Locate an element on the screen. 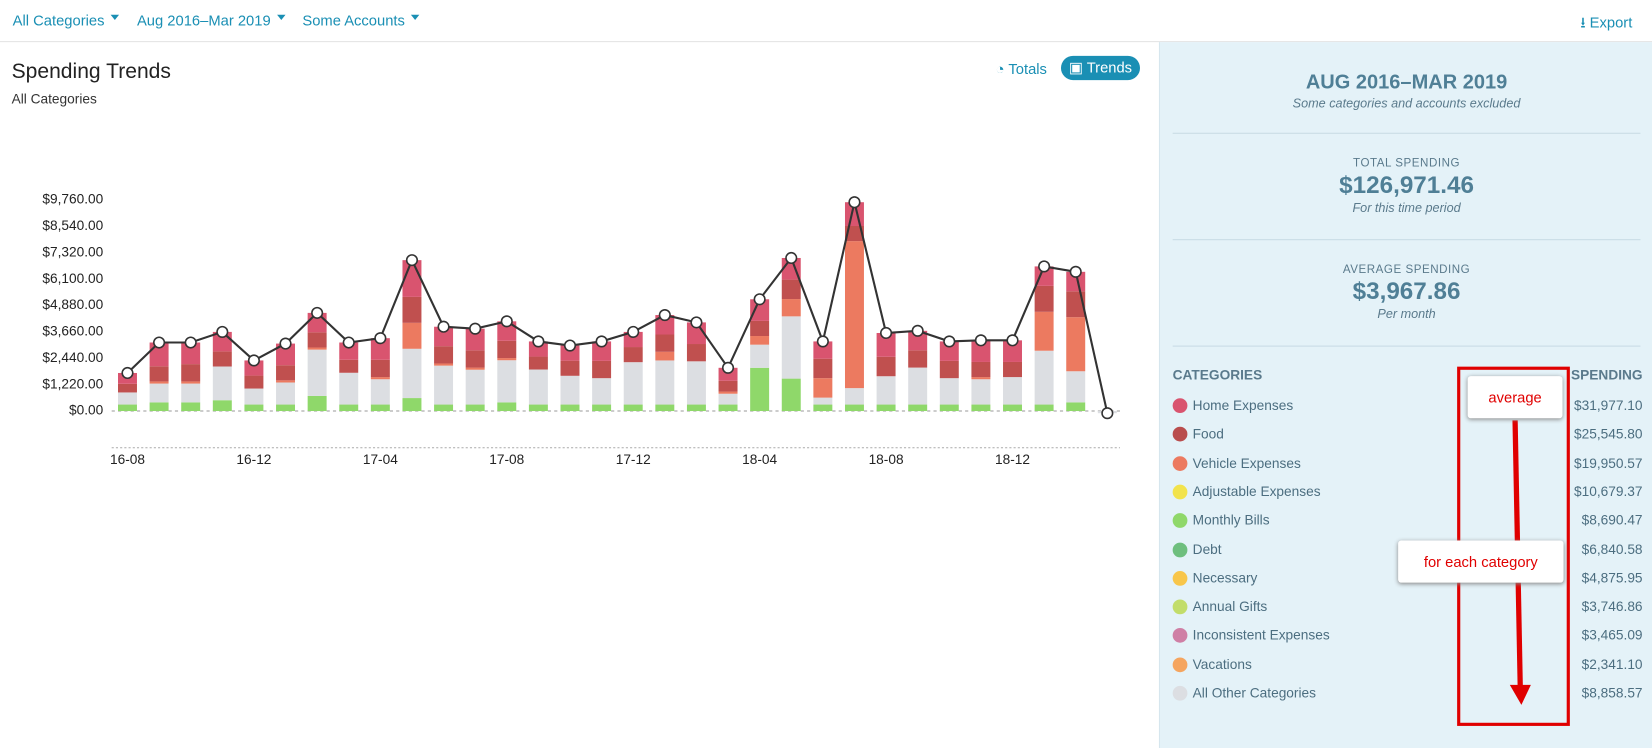 Image resolution: width=1652 pixels, height=748 pixels. category-name: Vacations is located at coordinates (1222, 664).